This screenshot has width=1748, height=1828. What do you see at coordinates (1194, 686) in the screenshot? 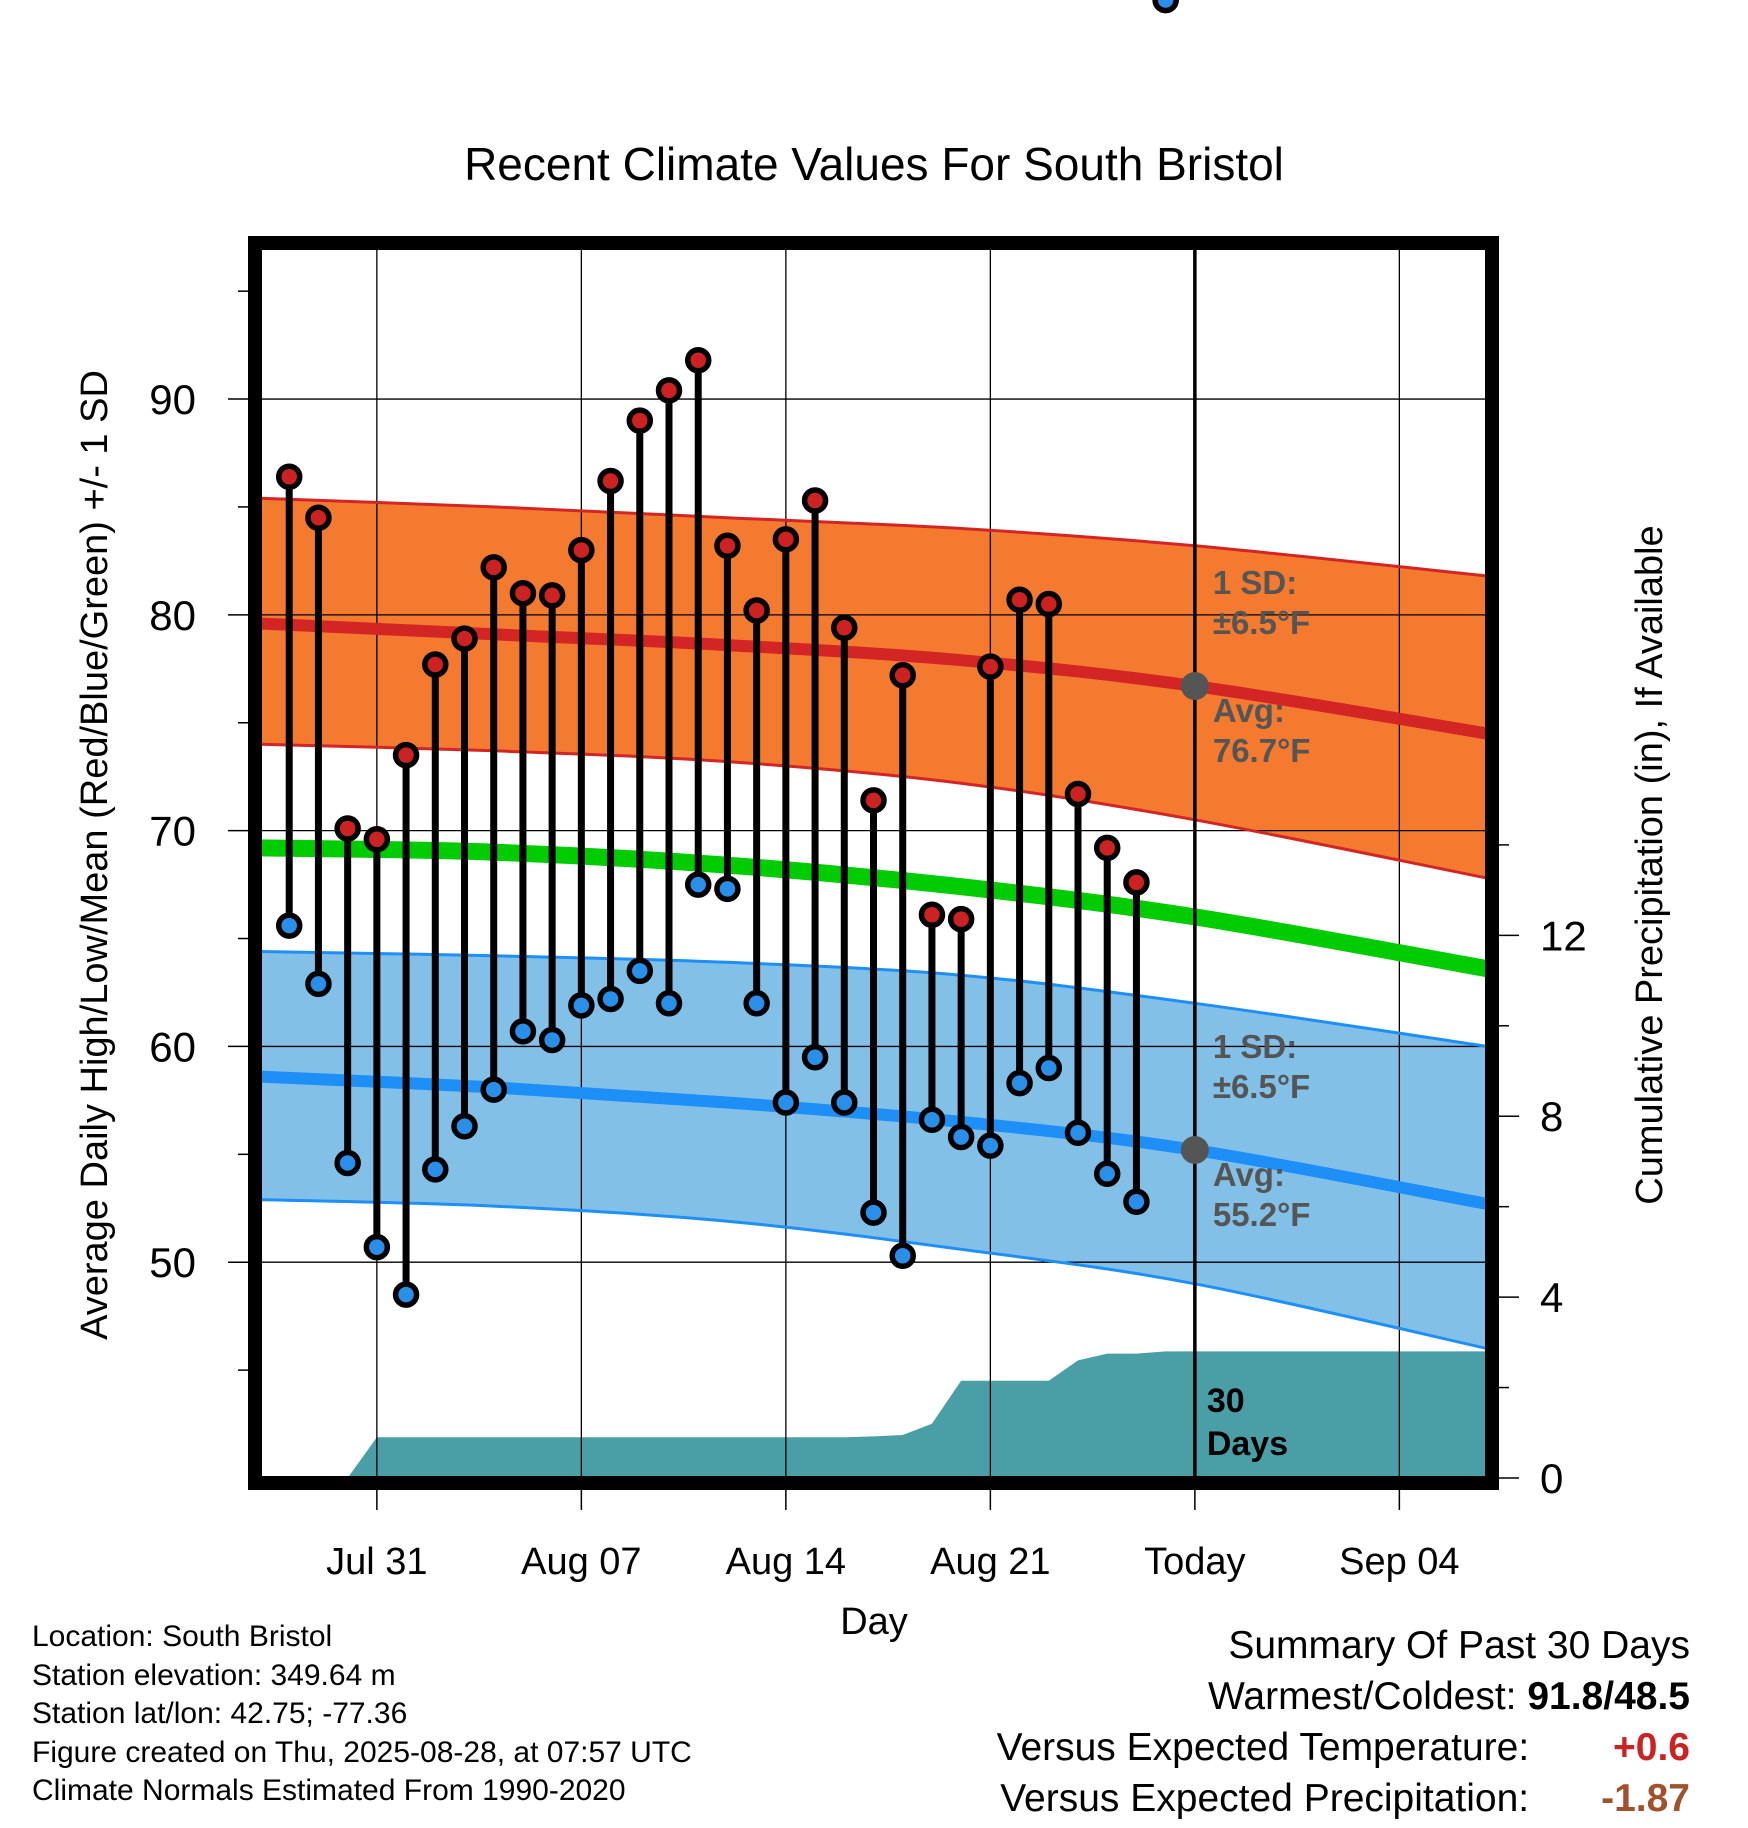
I see `today-high-avg-dot` at bounding box center [1194, 686].